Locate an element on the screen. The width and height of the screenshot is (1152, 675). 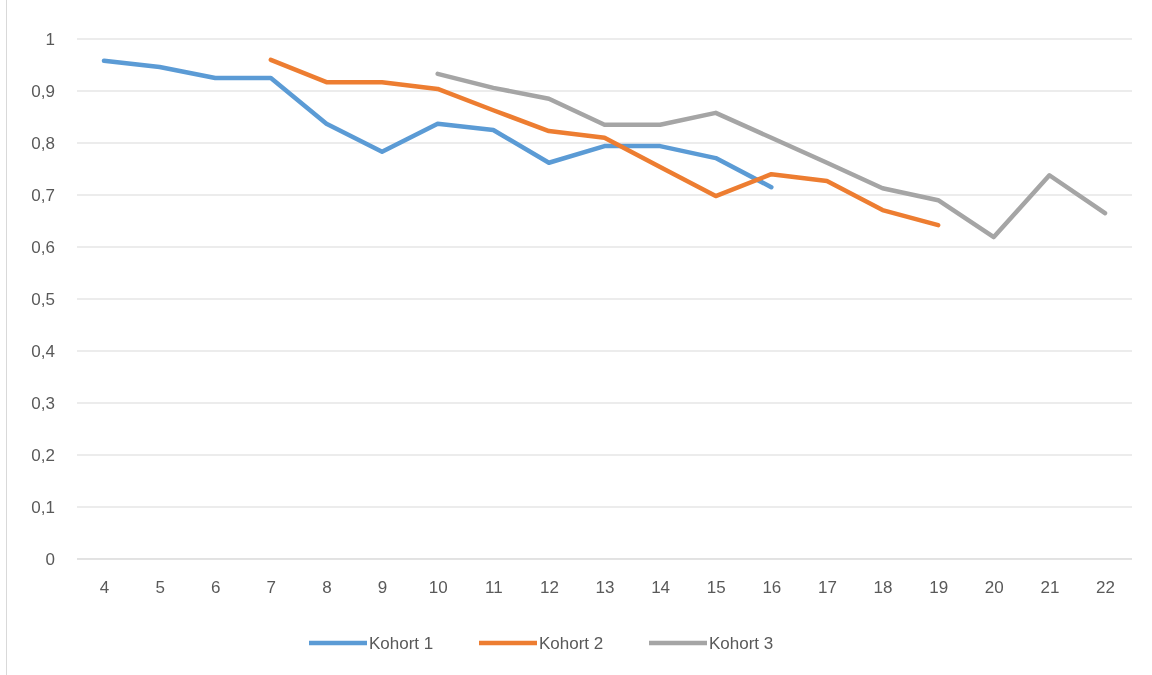
x-tick-label: 17 is located at coordinates (827, 588).